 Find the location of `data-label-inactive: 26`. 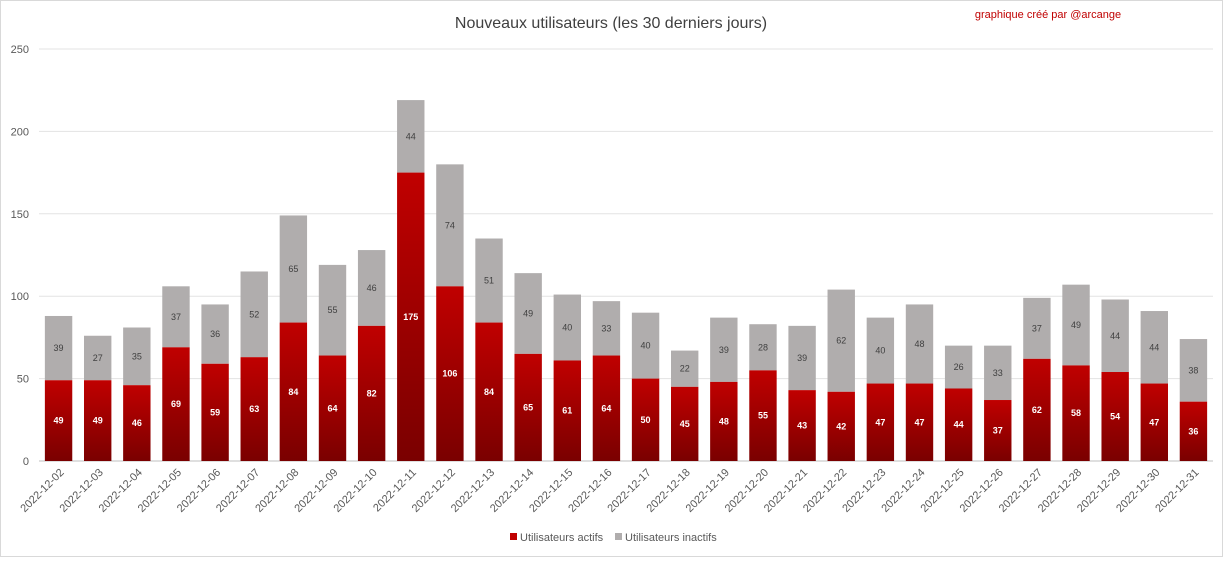

data-label-inactive: 26 is located at coordinates (959, 367).